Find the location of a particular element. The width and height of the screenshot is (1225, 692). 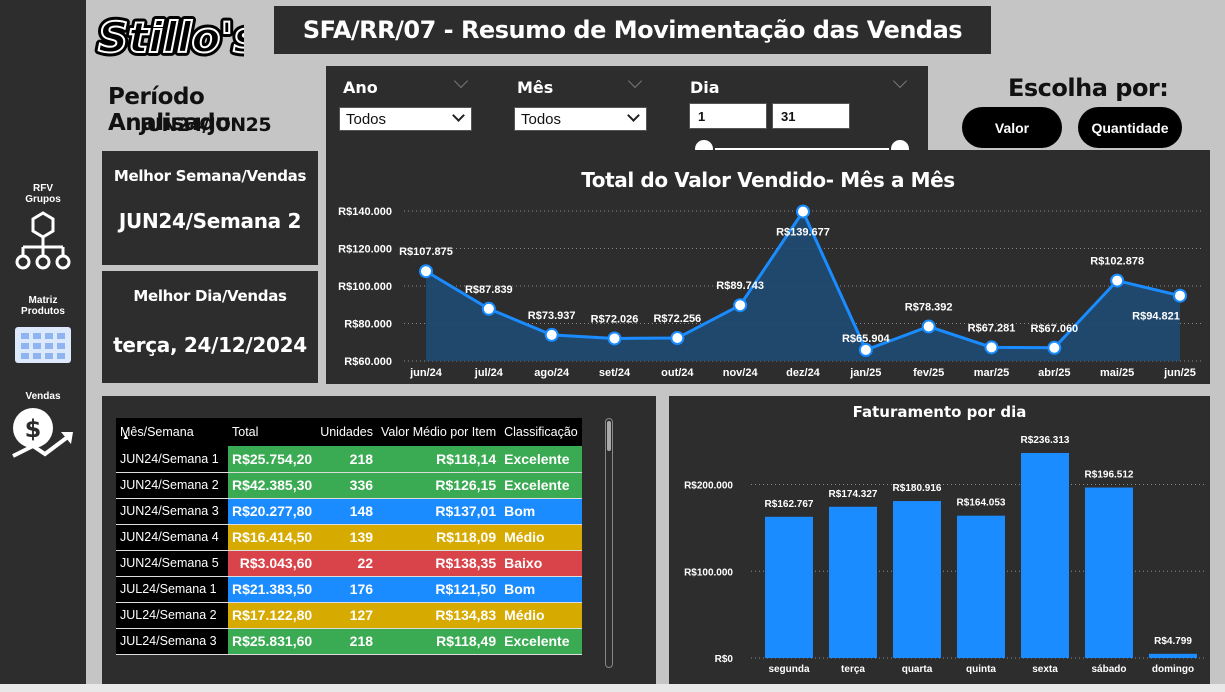

data-label: R$102.878 is located at coordinates (1117, 262).